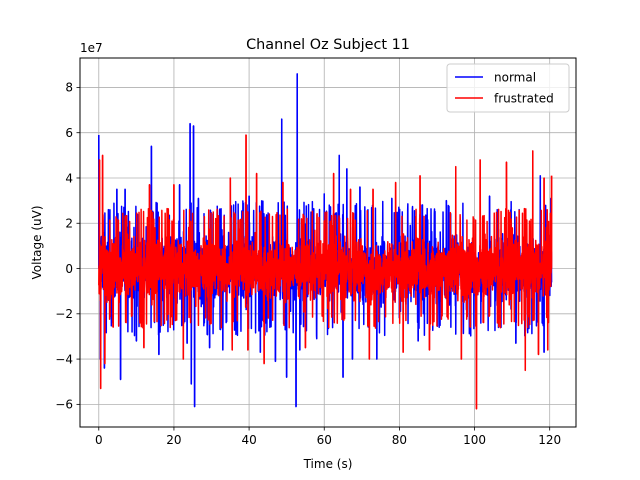  Describe the element at coordinates (64, 314) in the screenshot. I see `y-tick-label: −2` at that location.